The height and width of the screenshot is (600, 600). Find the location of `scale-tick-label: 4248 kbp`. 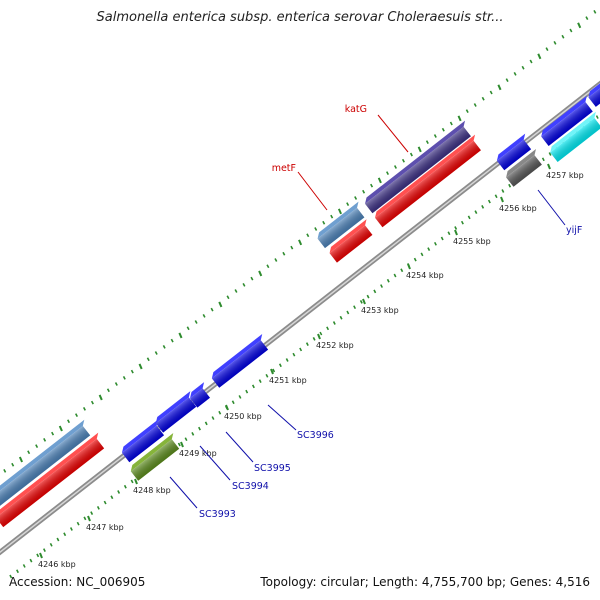

scale-tick-label: 4248 kbp is located at coordinates (152, 490).